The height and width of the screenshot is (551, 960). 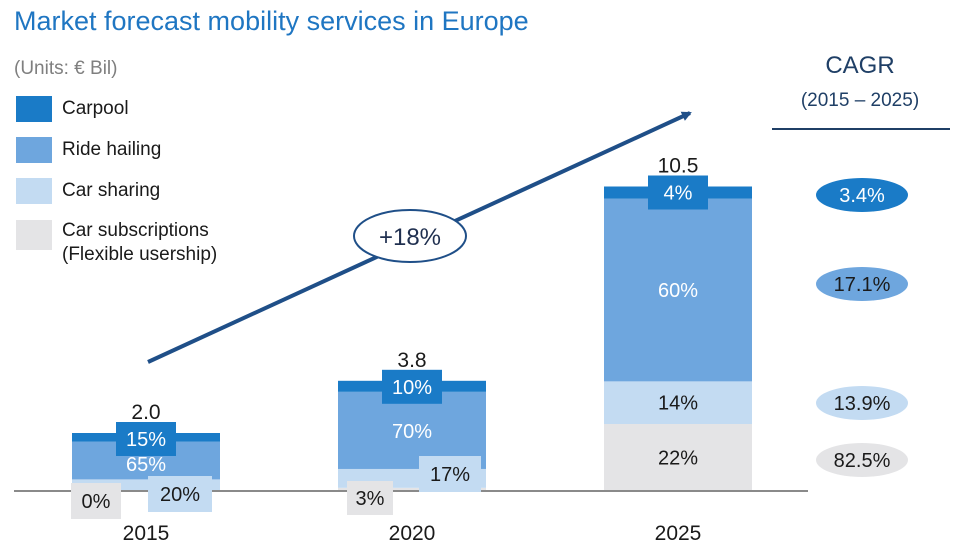 I want to click on growth-label: +18%, so click(x=410, y=237).